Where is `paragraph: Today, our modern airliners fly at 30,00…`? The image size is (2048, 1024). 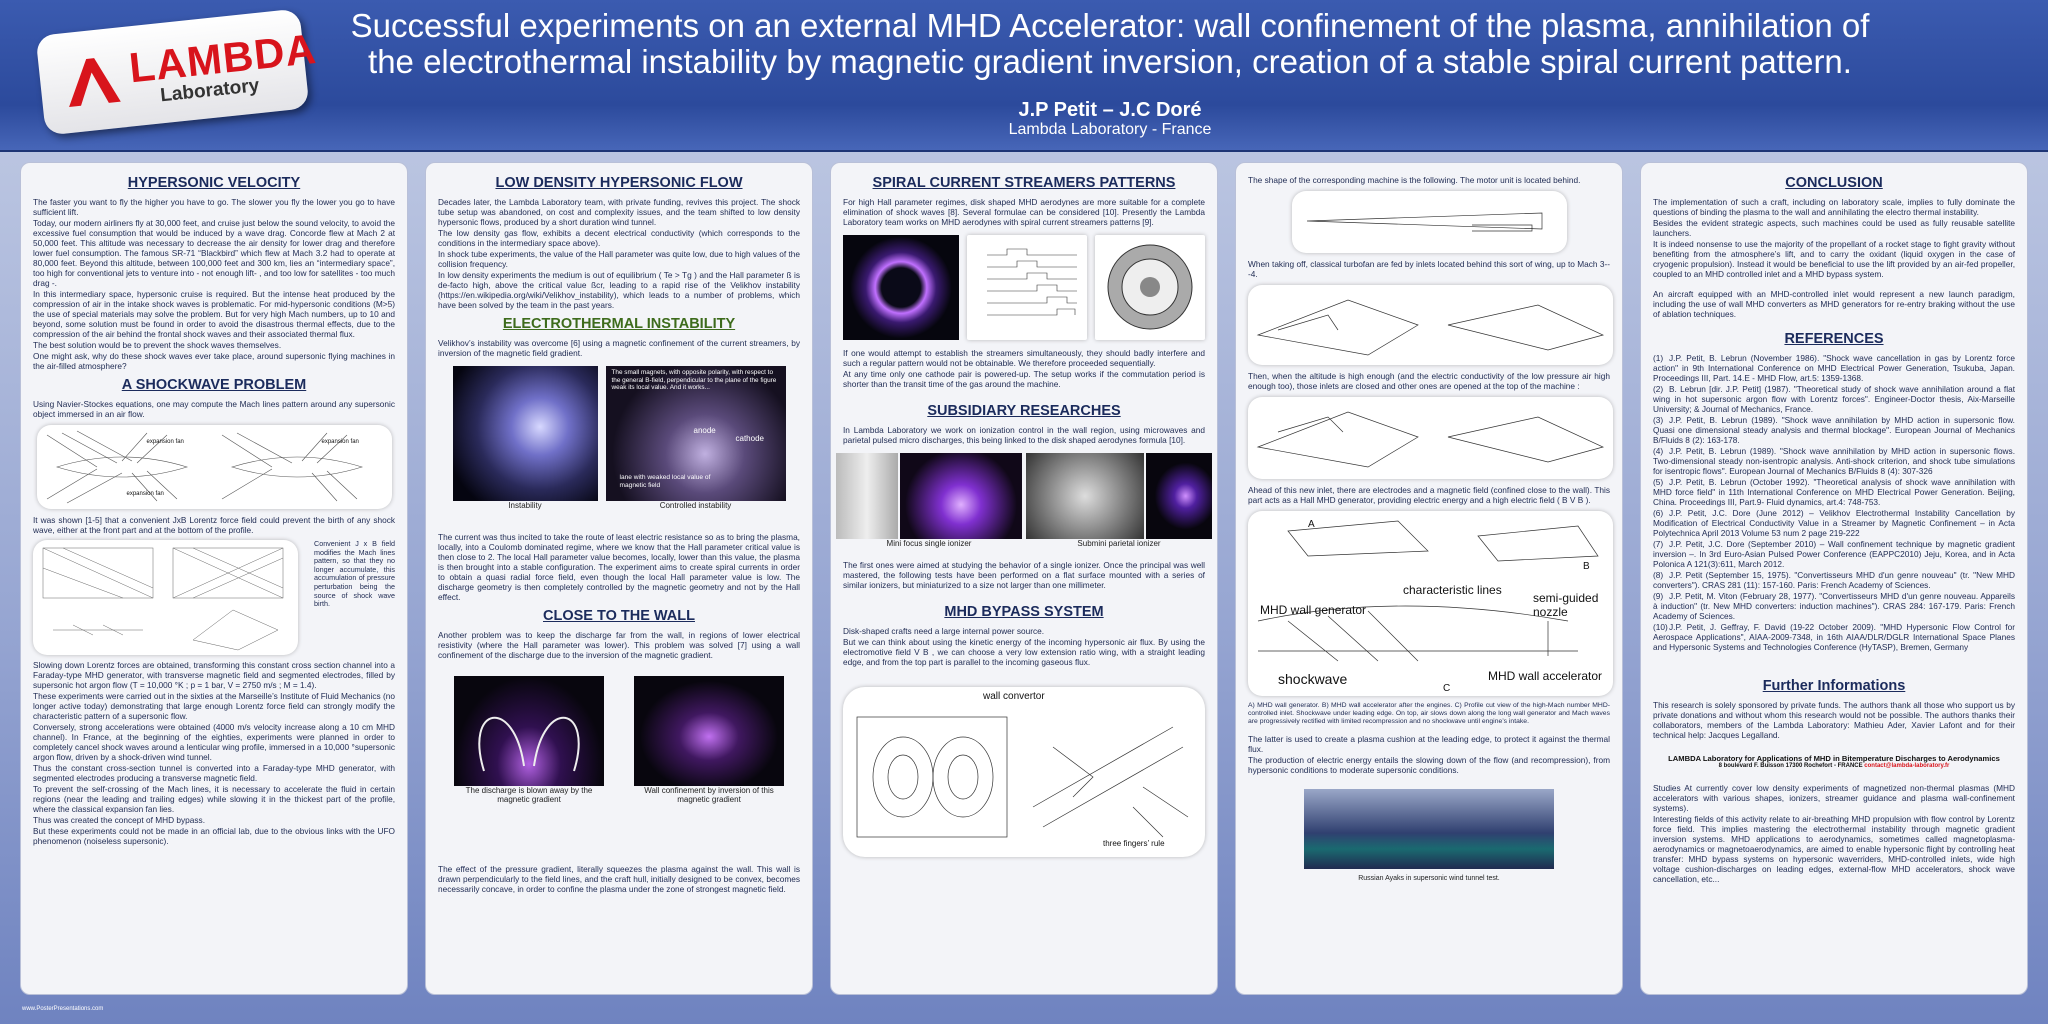
paragraph: Today, our modern airliners fly at 30,00… is located at coordinates (214, 253).